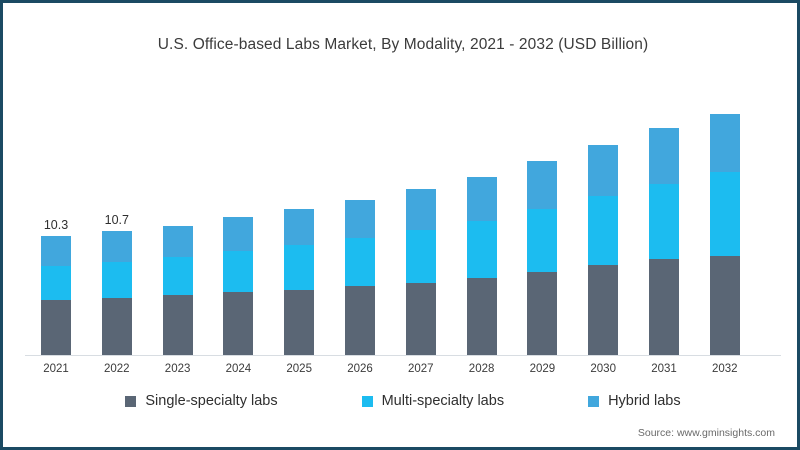 The image size is (800, 450). Describe the element at coordinates (443, 401) in the screenshot. I see `legend-label: Multi-specialty labs` at that location.